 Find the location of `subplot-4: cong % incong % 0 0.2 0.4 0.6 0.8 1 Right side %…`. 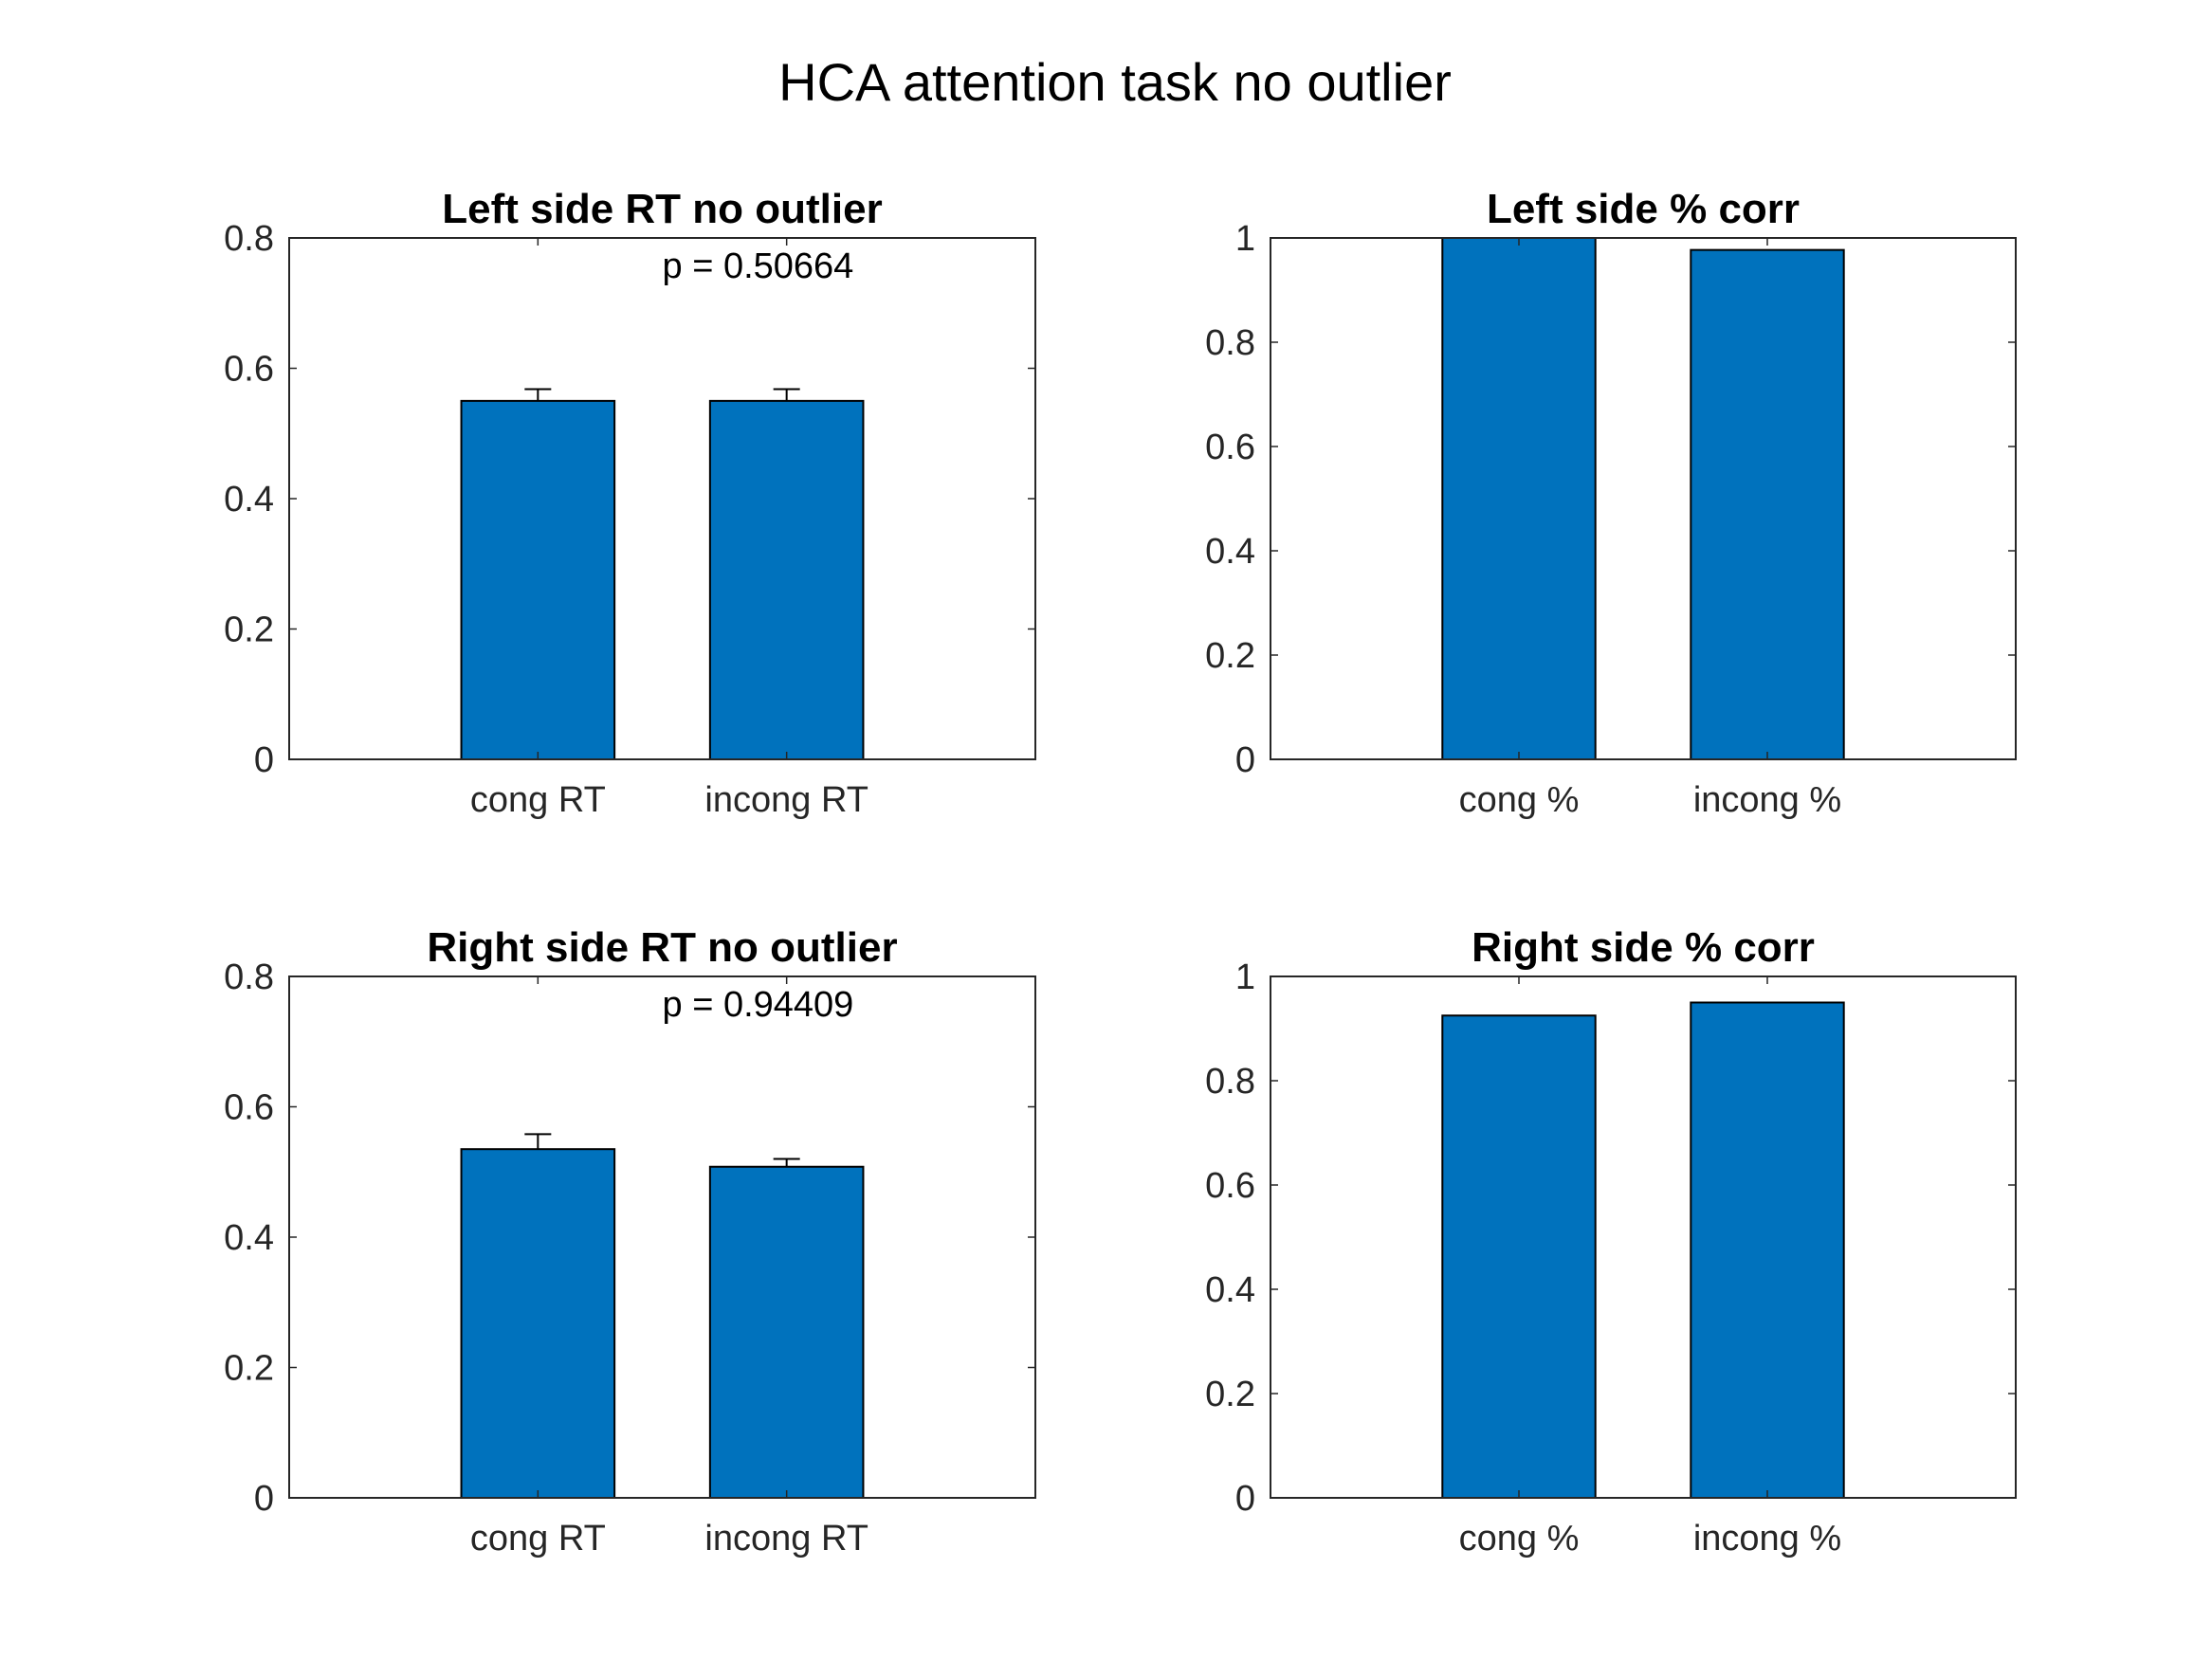

subplot-4: cong % incong % 0 0.2 0.4 0.6 0.8 1 Right side %… is located at coordinates (1611, 1241).